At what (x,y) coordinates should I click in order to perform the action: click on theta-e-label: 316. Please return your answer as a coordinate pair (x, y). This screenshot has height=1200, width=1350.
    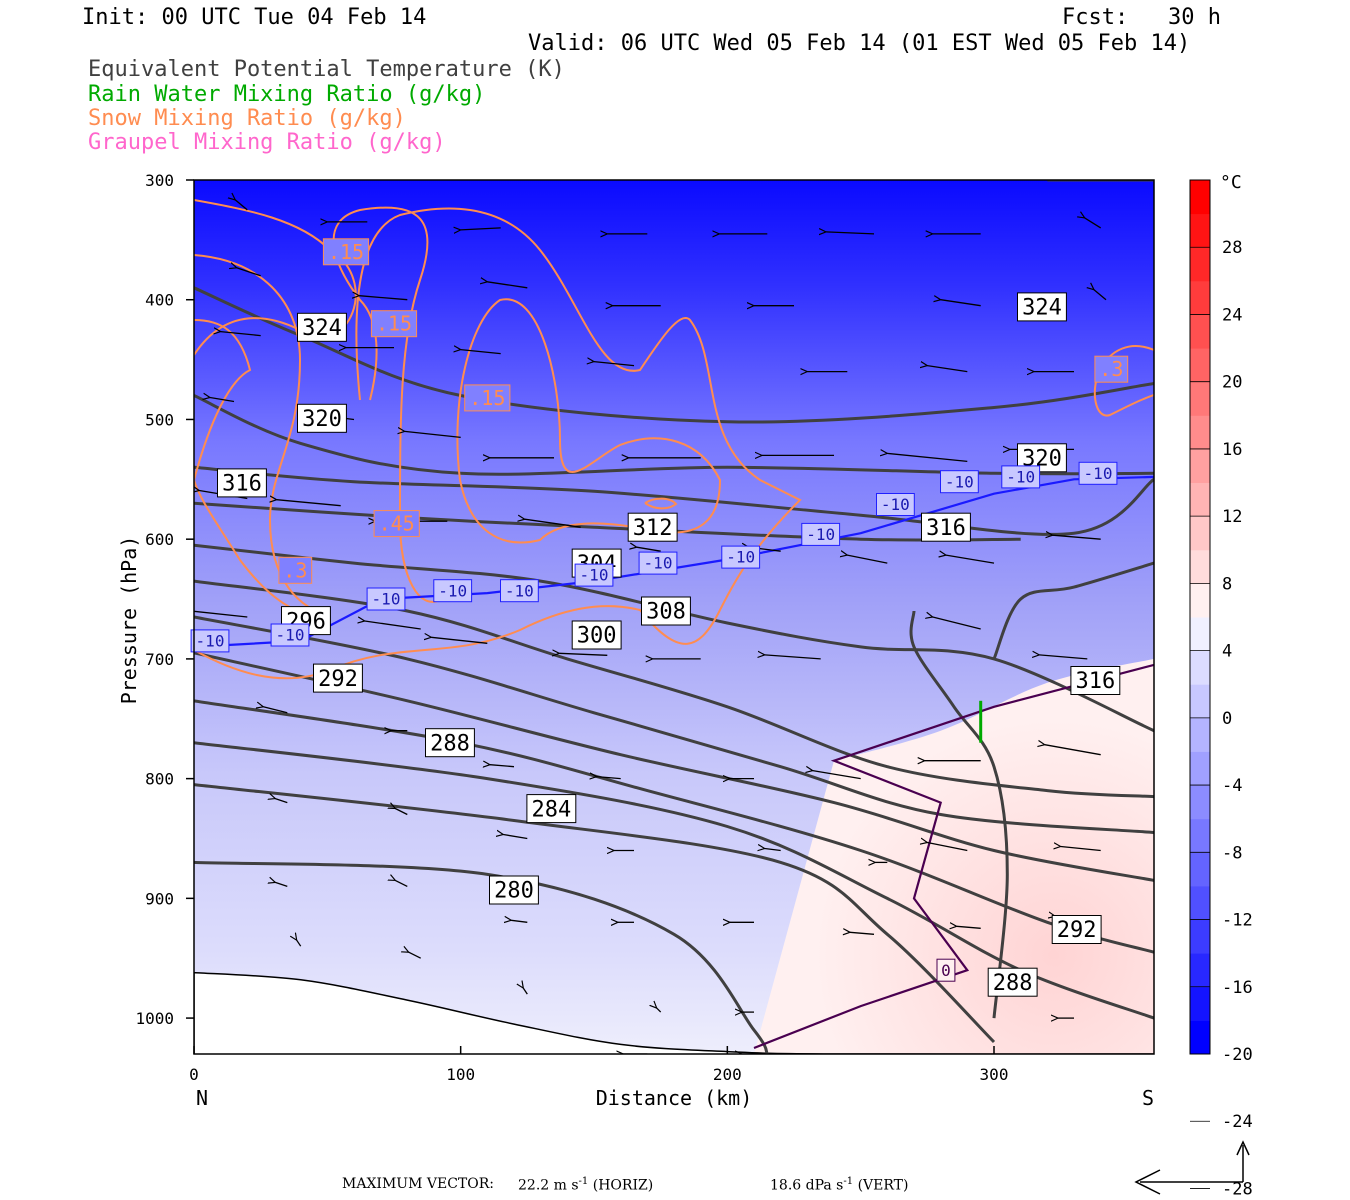
    Looking at the image, I should click on (1095, 680).